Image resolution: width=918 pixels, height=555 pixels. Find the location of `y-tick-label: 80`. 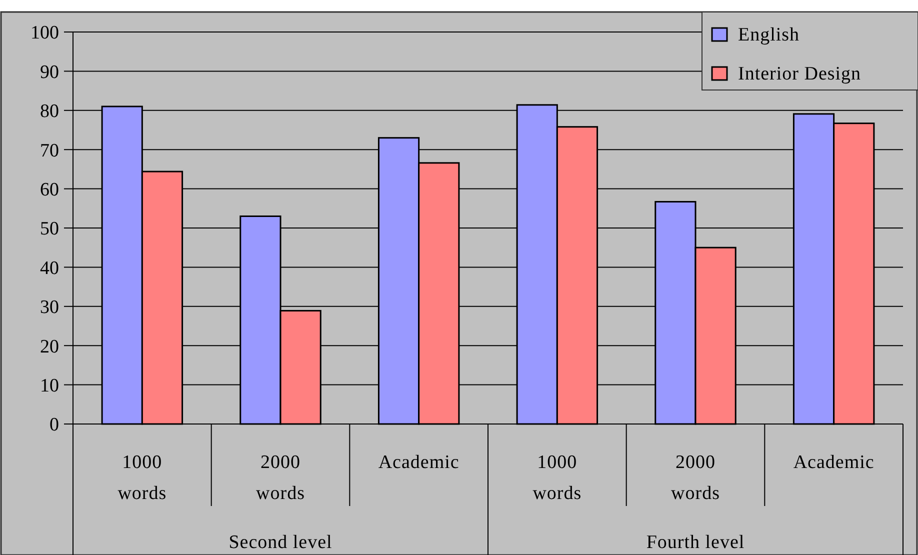

y-tick-label: 80 is located at coordinates (49, 111).